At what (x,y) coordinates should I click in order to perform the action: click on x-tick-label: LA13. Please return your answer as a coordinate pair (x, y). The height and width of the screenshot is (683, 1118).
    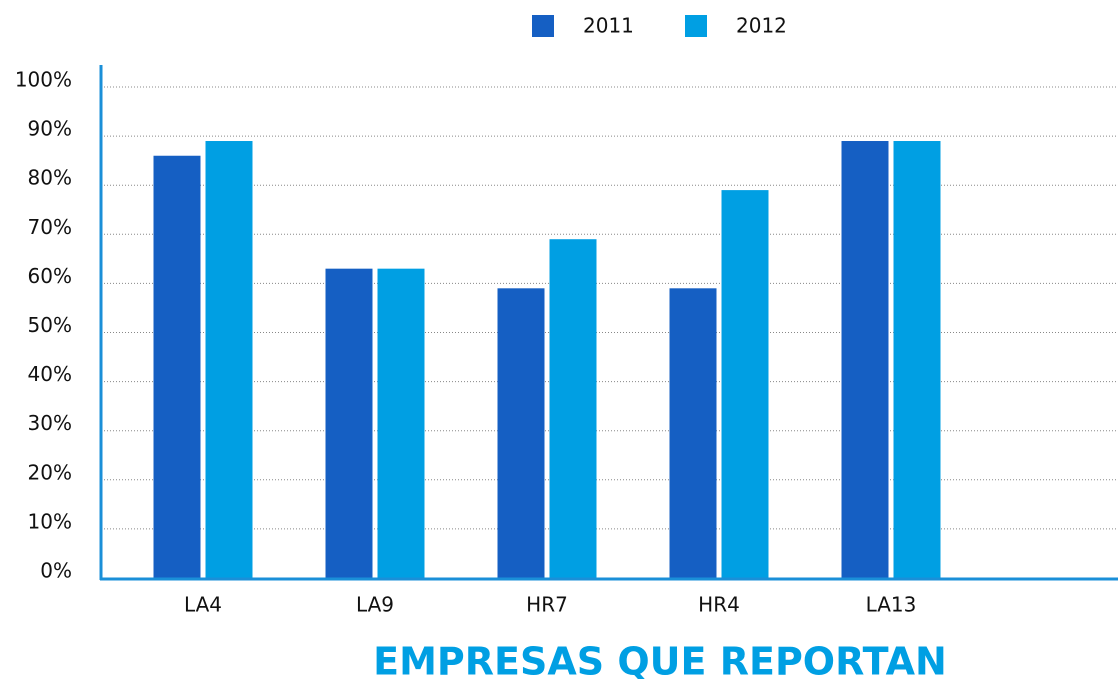
    Looking at the image, I should click on (891, 605).